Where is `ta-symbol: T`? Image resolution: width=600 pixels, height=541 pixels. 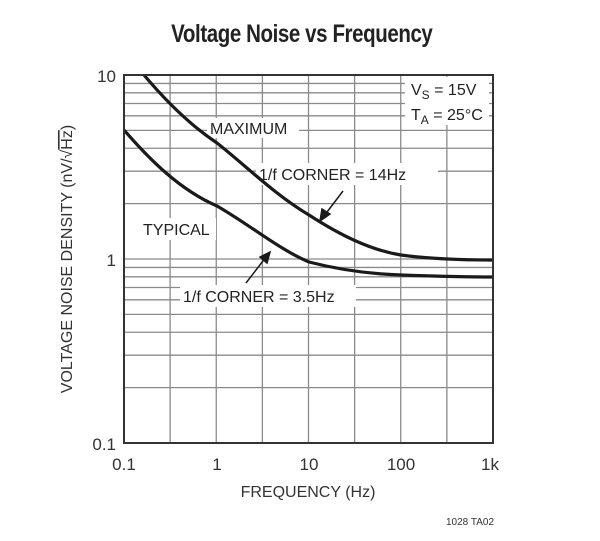
ta-symbol: T is located at coordinates (416, 115).